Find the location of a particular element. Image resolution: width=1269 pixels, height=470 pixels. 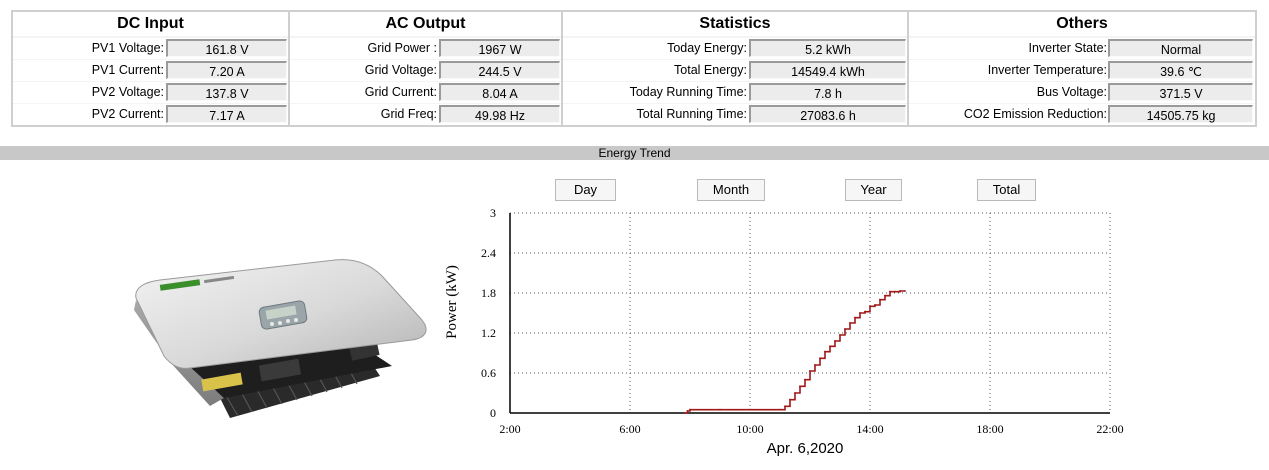

stat-label: Grid Freq: is located at coordinates (408, 114).